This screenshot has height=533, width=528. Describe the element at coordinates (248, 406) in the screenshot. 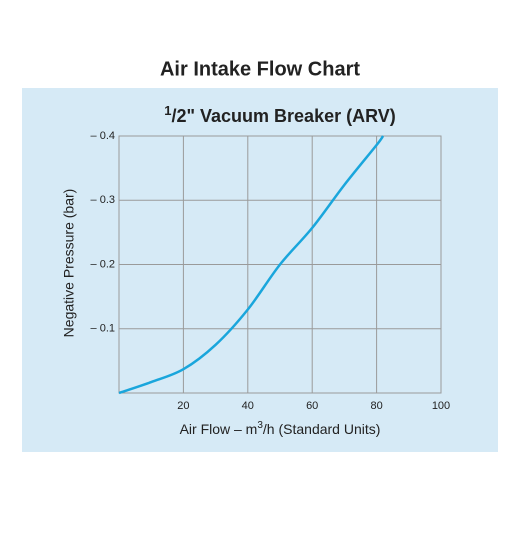

I see `x-tick-label: 40` at that location.